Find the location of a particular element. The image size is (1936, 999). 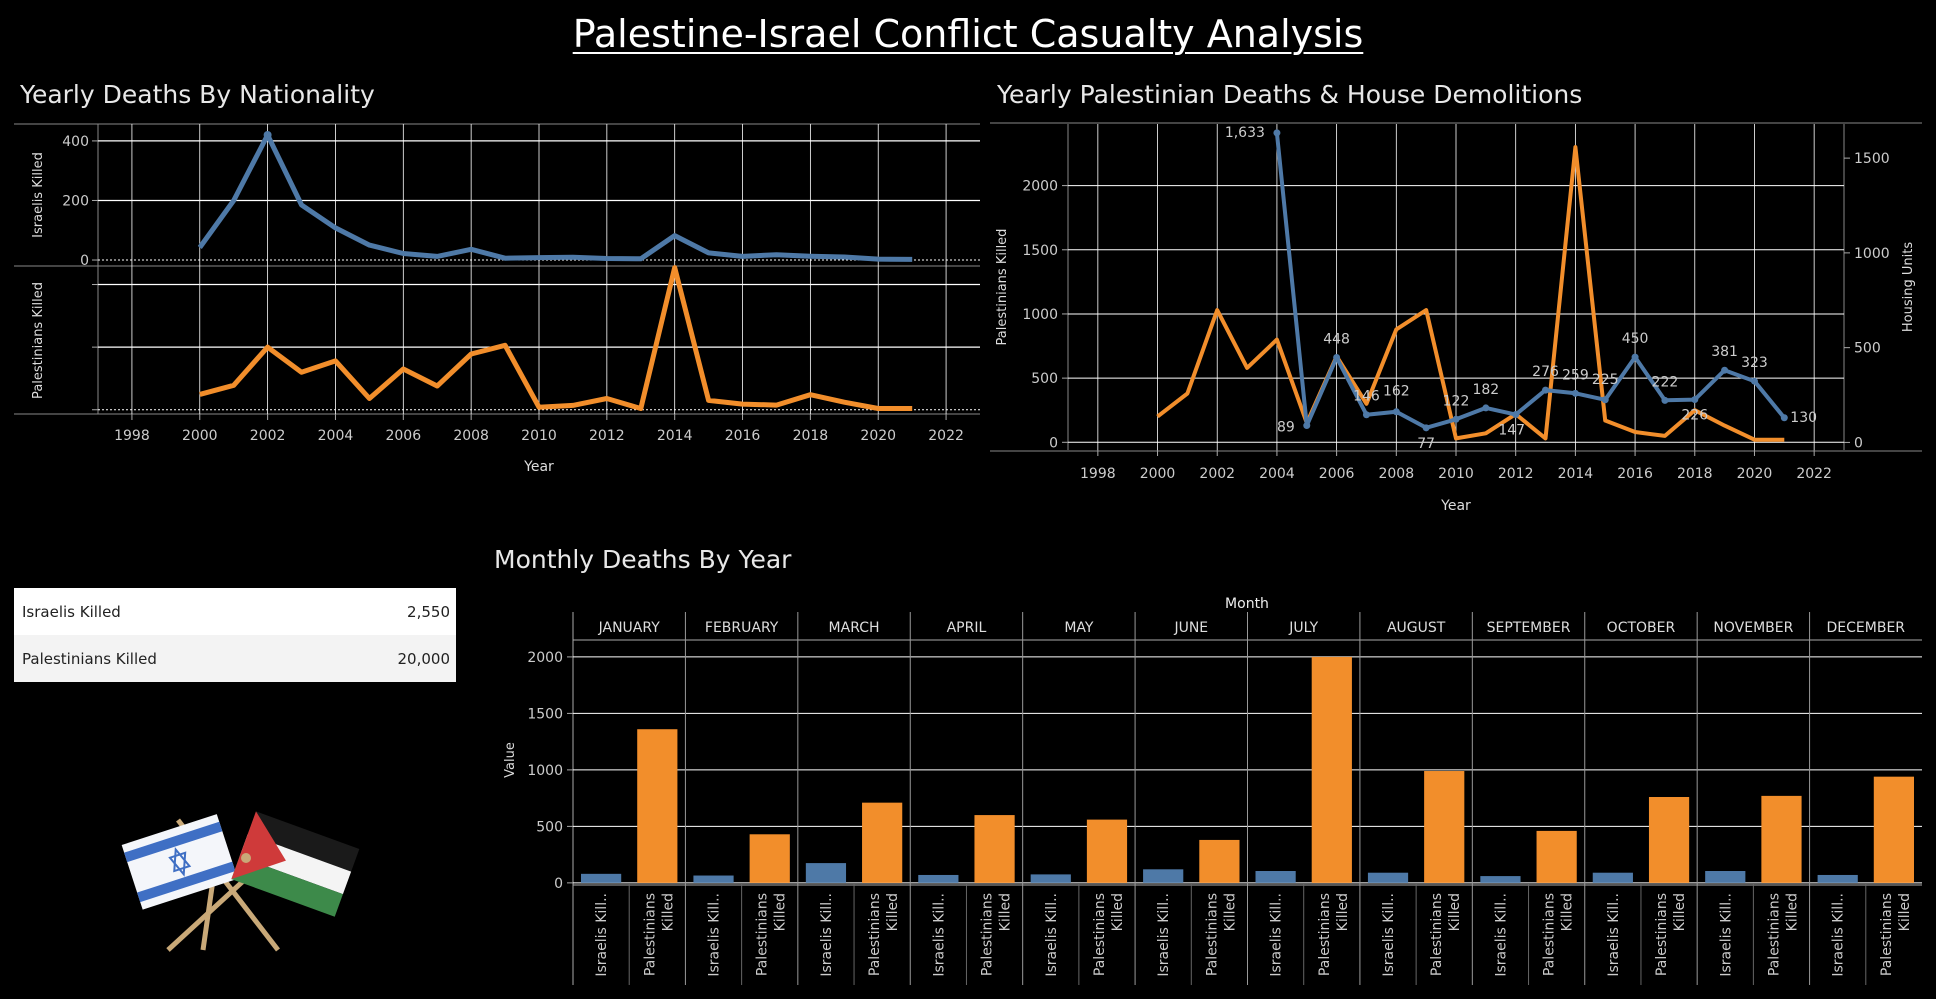

x-tick-label: 2002 is located at coordinates (268, 436).